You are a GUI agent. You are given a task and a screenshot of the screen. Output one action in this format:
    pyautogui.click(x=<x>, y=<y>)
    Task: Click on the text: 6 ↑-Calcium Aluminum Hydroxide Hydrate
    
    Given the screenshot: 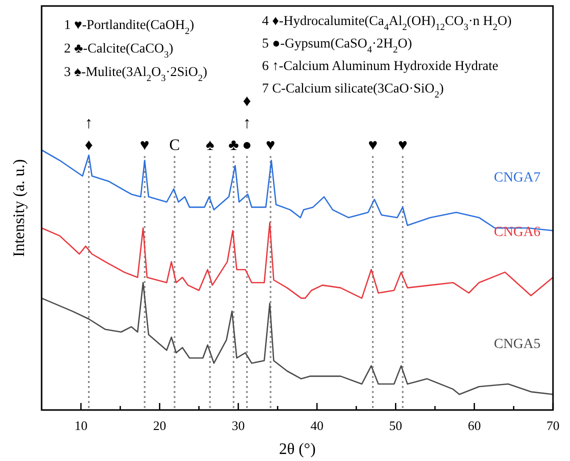 What is the action you would take?
    pyautogui.click(x=380, y=65)
    